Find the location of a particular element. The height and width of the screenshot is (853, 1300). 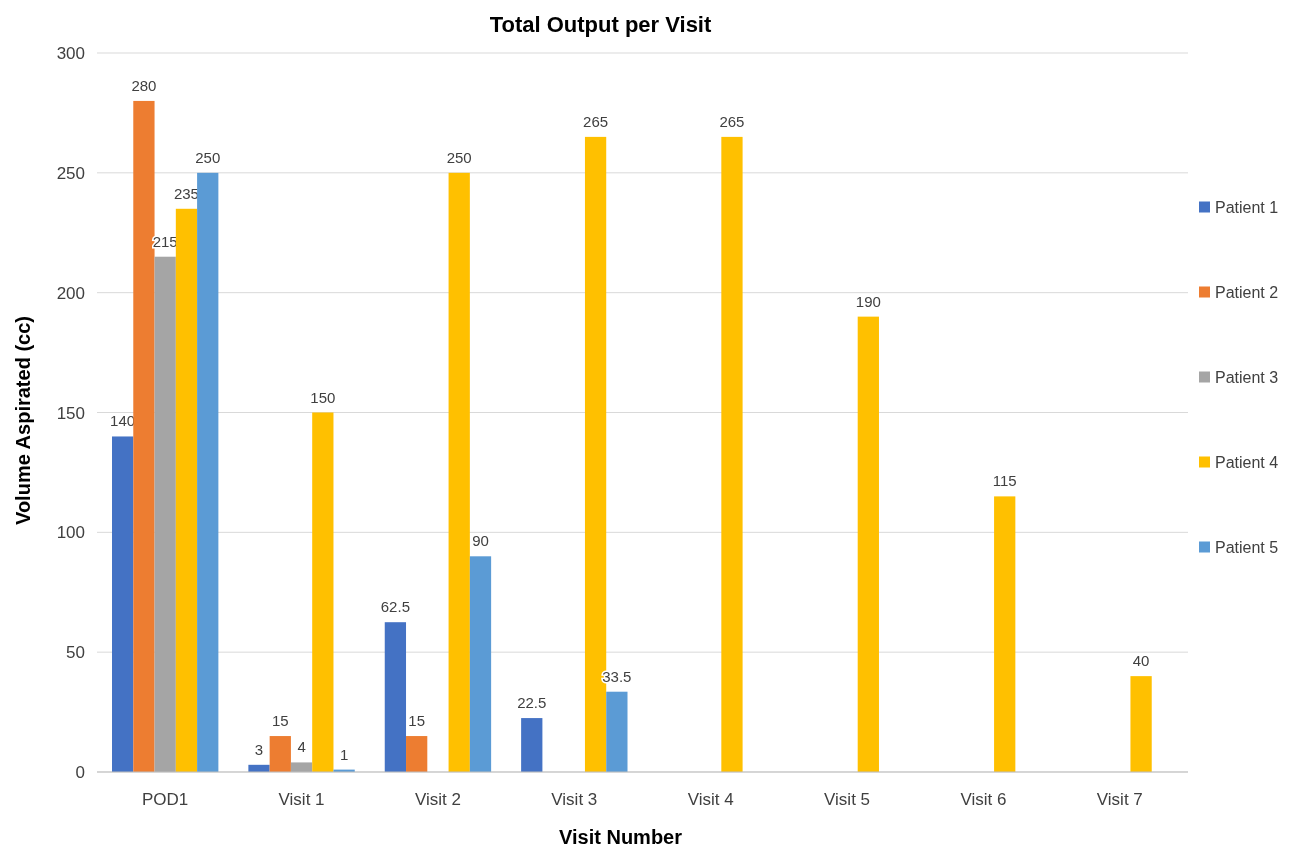

data-label: 150 is located at coordinates (323, 397).